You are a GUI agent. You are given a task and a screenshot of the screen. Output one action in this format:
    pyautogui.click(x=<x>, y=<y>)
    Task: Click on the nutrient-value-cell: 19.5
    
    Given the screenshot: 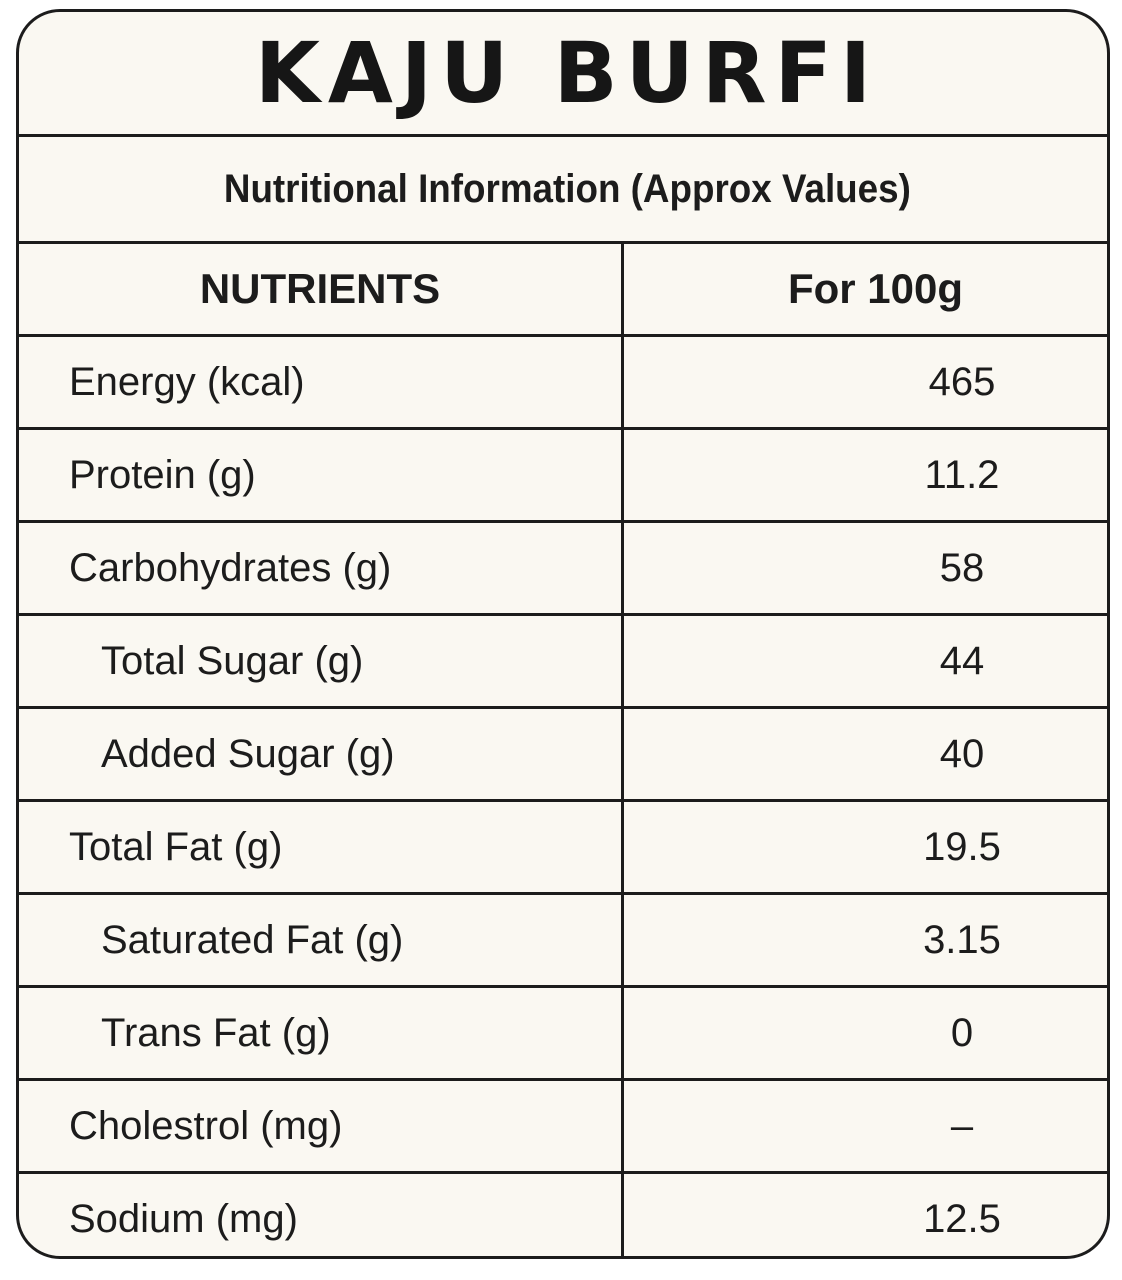 What is the action you would take?
    pyautogui.click(x=865, y=847)
    